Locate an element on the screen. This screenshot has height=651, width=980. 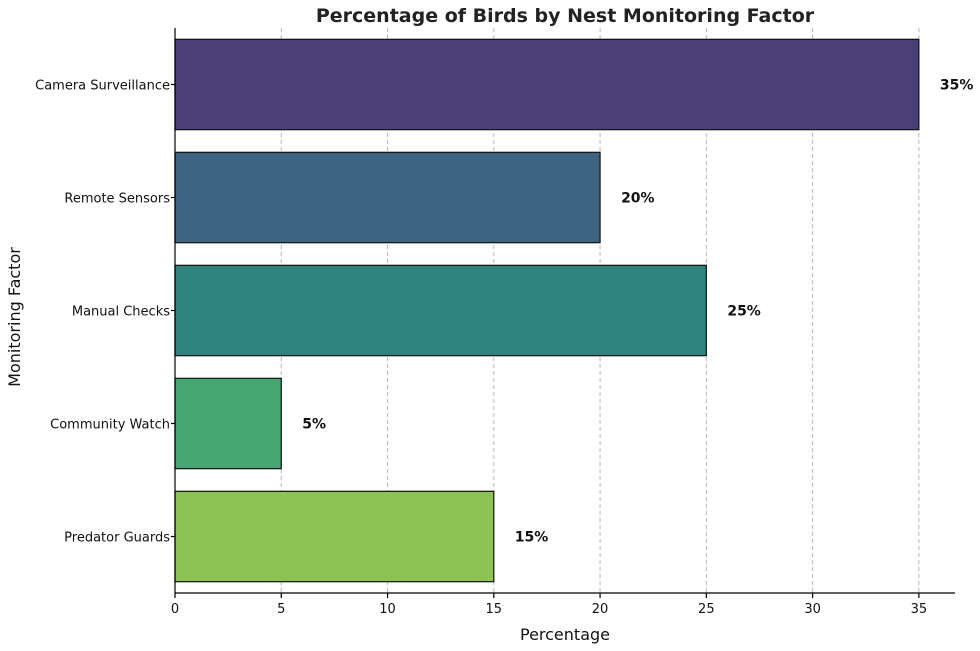
data-label: 20% is located at coordinates (638, 199).